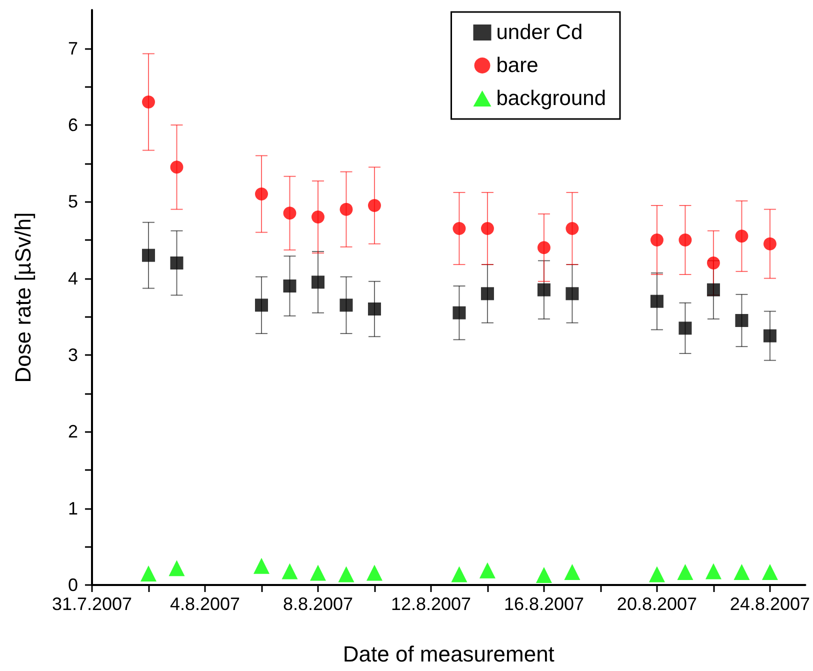 This screenshot has width=813, height=671. What do you see at coordinates (318, 604) in the screenshot?
I see `x-tick-label: 8.8.2007` at bounding box center [318, 604].